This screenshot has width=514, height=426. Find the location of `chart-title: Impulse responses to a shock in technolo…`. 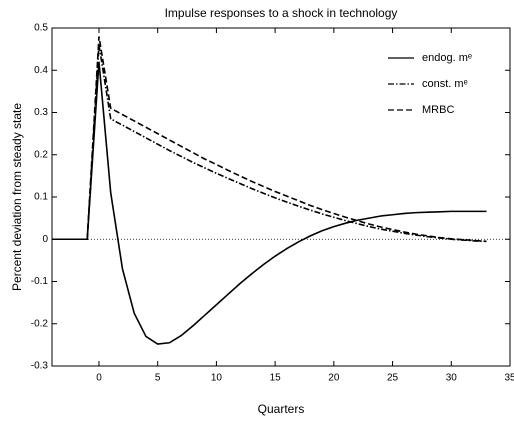

chart-title: Impulse responses to a shock in technolo… is located at coordinates (281, 13).